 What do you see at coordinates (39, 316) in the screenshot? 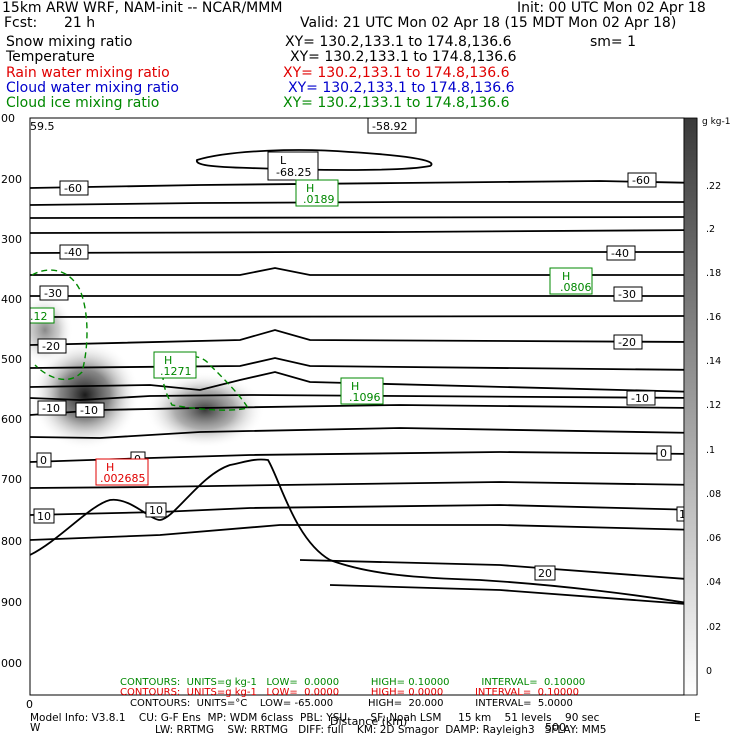
I see `svg-text: .12` at bounding box center [39, 316].